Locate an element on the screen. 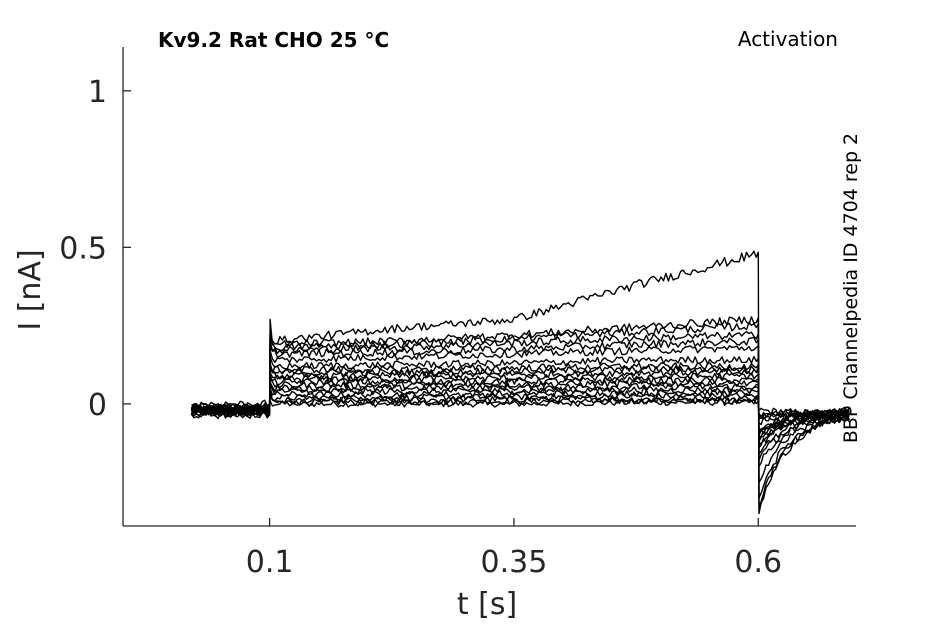 The height and width of the screenshot is (624, 945). y-ticks: 00.51 is located at coordinates (95, 249).